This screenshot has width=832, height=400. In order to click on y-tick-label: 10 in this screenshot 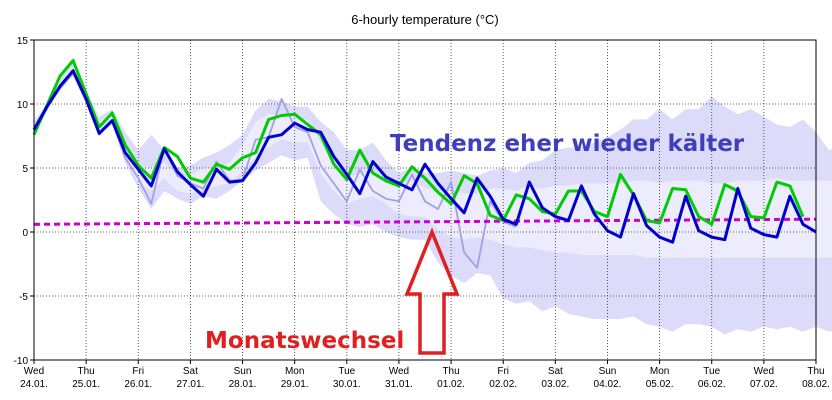, I will do `click(23, 105)`.